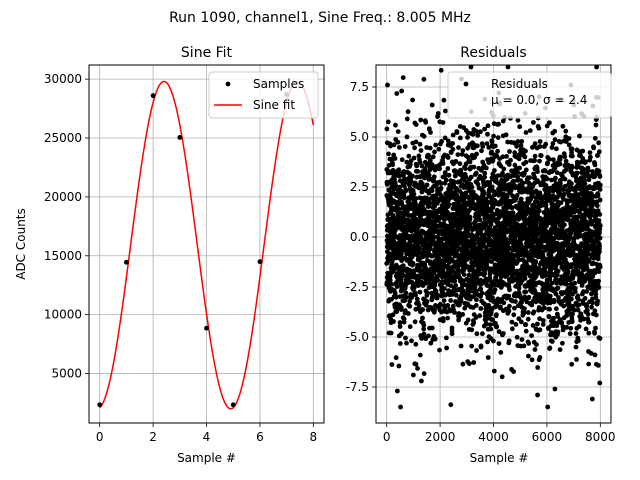 The image size is (640, 480). What do you see at coordinates (493, 437) in the screenshot?
I see `residuals-xtick-label: 4000` at bounding box center [493, 437].